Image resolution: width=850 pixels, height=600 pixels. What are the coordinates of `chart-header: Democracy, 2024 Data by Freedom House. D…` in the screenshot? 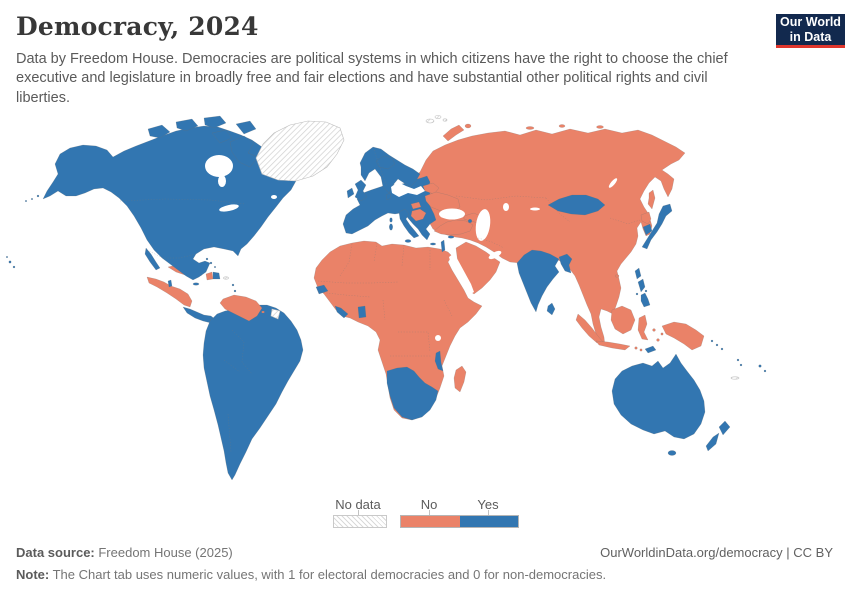 It's located at (388, 60).